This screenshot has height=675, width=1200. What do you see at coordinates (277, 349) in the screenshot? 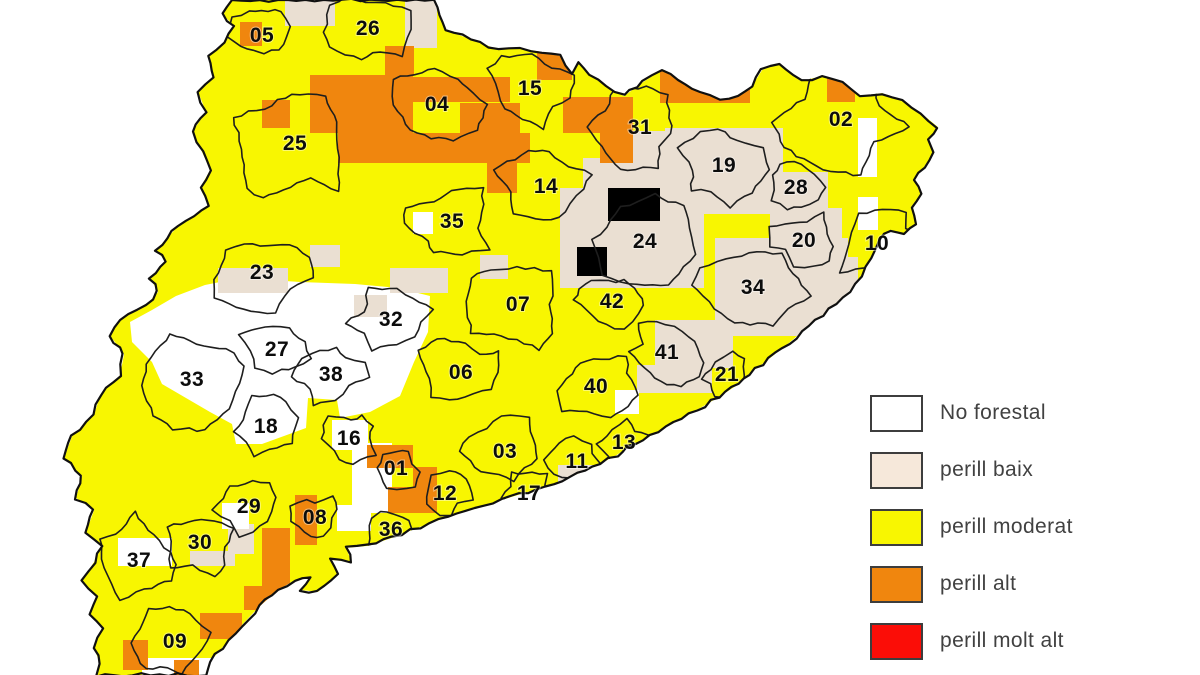
I see `region-label-27: 27` at bounding box center [277, 349].